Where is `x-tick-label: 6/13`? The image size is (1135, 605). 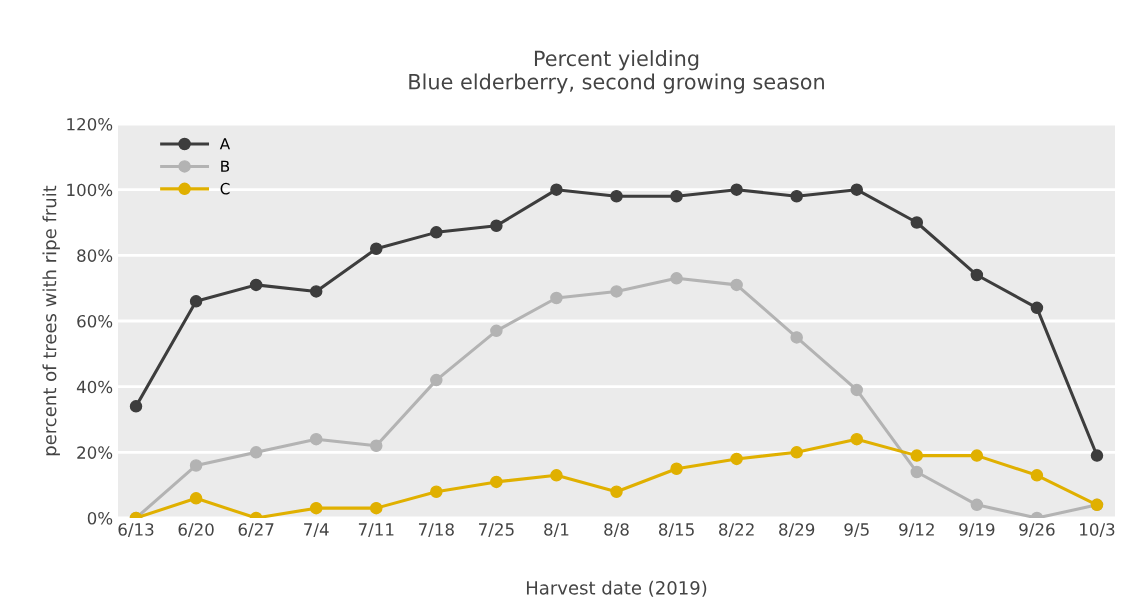 x-tick-label: 6/13 is located at coordinates (136, 530).